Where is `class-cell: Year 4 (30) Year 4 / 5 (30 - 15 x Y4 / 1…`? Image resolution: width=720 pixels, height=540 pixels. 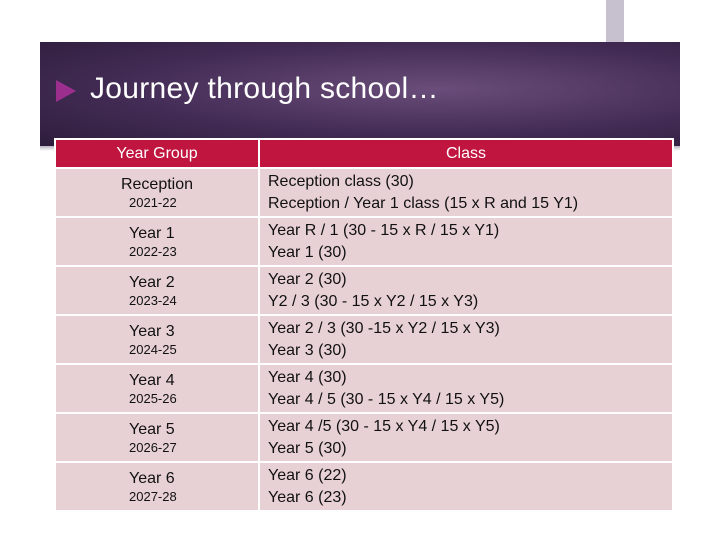
class-cell: Year 4 (30) Year 4 / 5 (30 - 15 x Y4 / 1… is located at coordinates (466, 388).